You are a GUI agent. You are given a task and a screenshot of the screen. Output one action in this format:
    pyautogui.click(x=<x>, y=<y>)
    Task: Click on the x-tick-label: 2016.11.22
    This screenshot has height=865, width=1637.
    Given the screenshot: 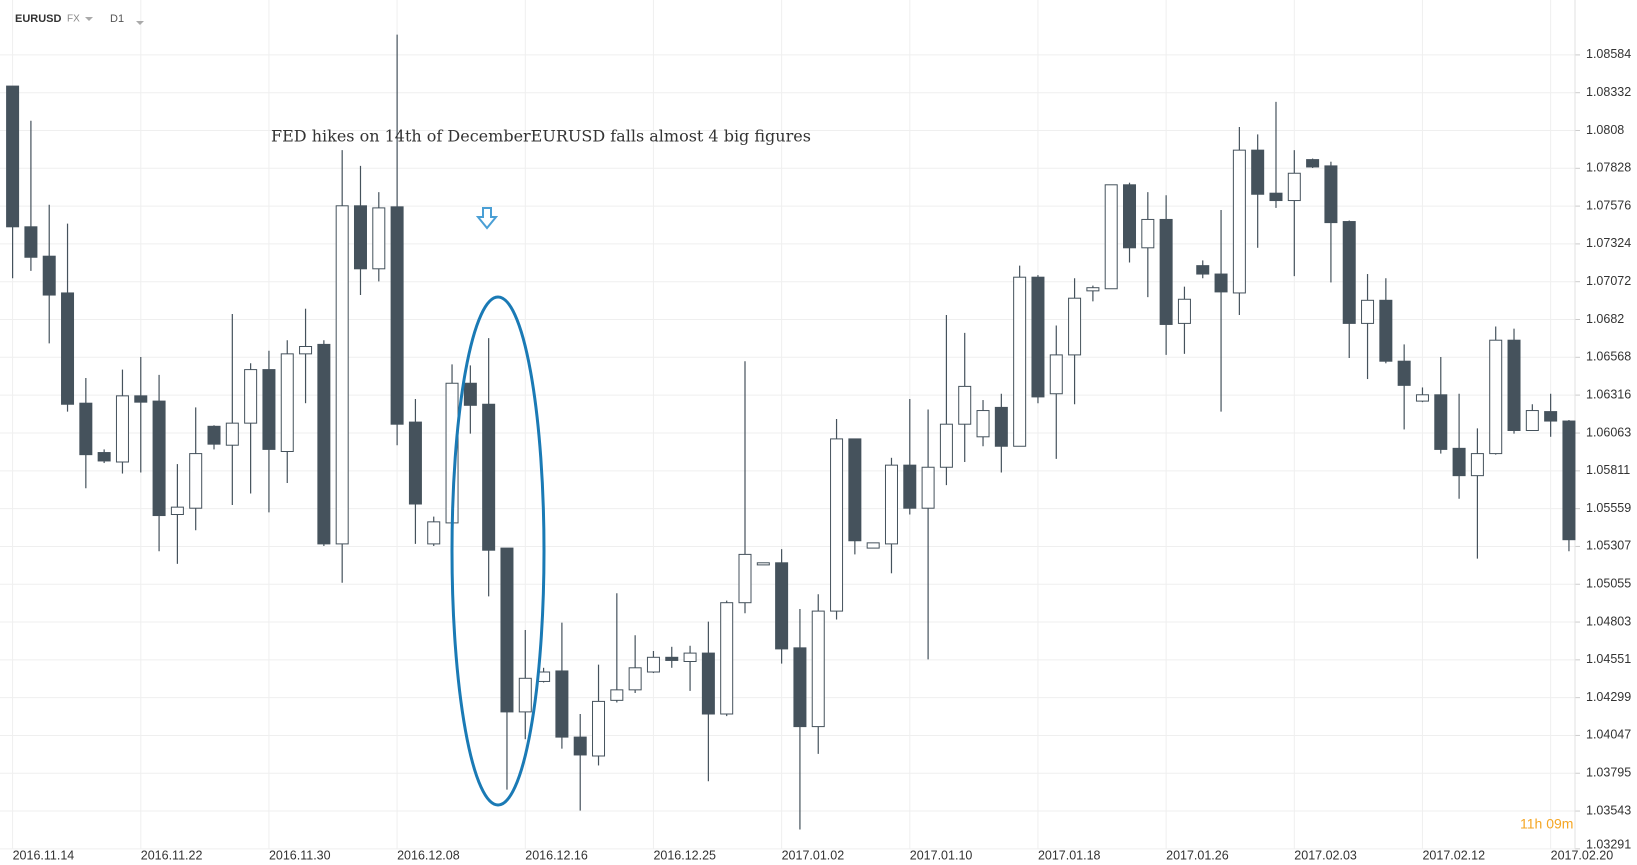 What is the action you would take?
    pyautogui.click(x=172, y=855)
    